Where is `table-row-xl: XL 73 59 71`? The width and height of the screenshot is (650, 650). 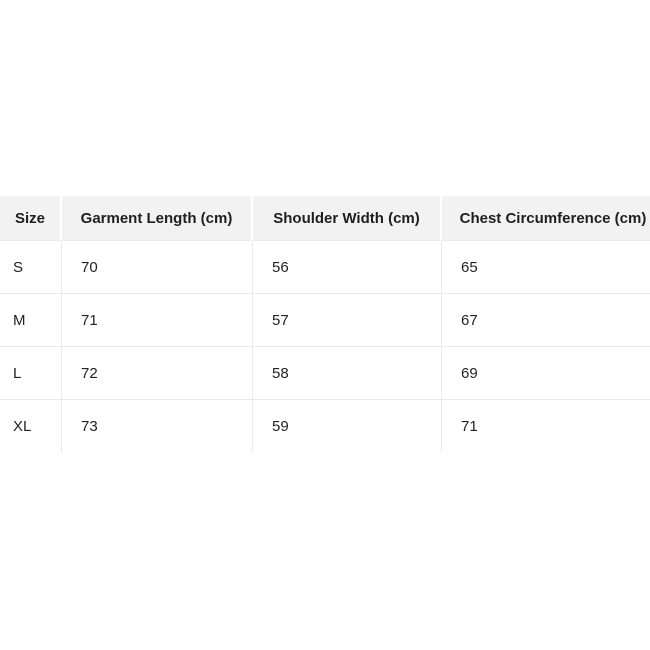 table-row-xl: XL 73 59 71 is located at coordinates (325, 426).